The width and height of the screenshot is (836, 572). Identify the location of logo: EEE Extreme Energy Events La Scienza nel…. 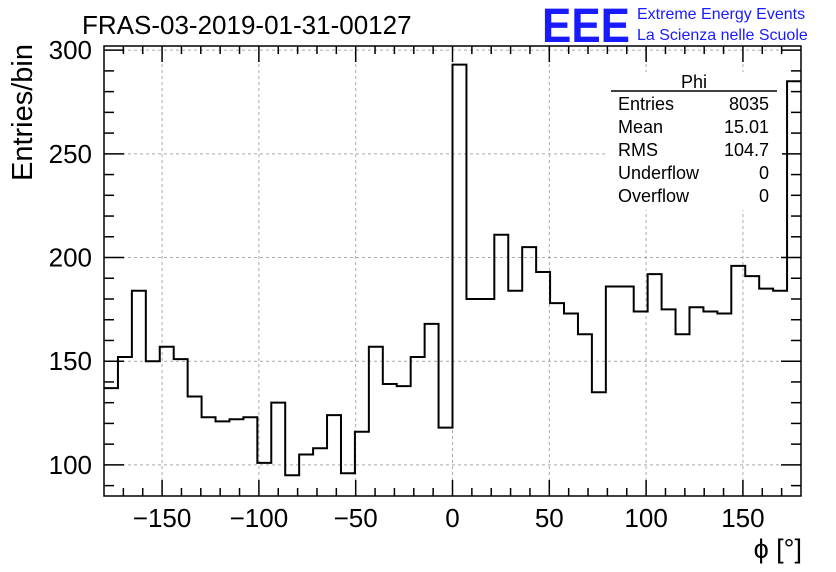
(675, 26).